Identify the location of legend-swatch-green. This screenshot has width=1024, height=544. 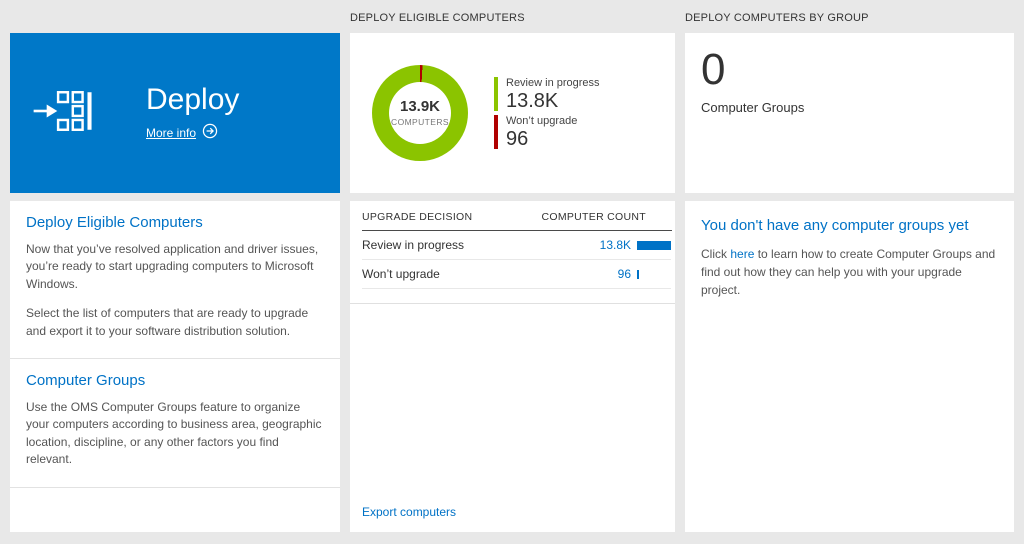
(496, 93).